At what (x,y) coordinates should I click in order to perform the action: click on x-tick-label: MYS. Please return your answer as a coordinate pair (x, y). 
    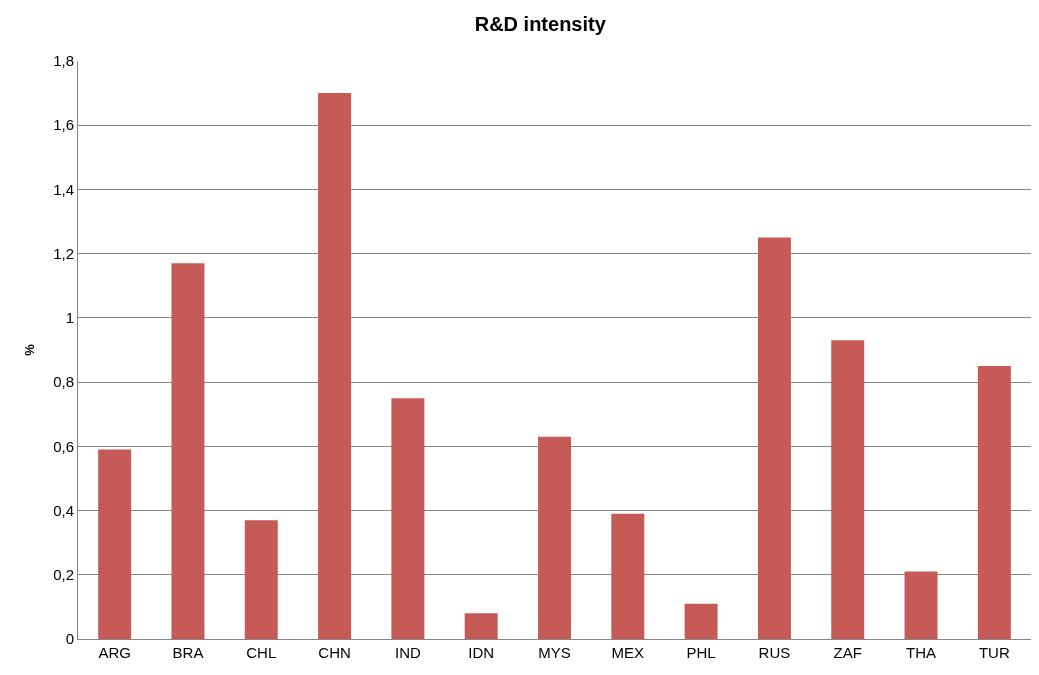
    Looking at the image, I should click on (554, 652).